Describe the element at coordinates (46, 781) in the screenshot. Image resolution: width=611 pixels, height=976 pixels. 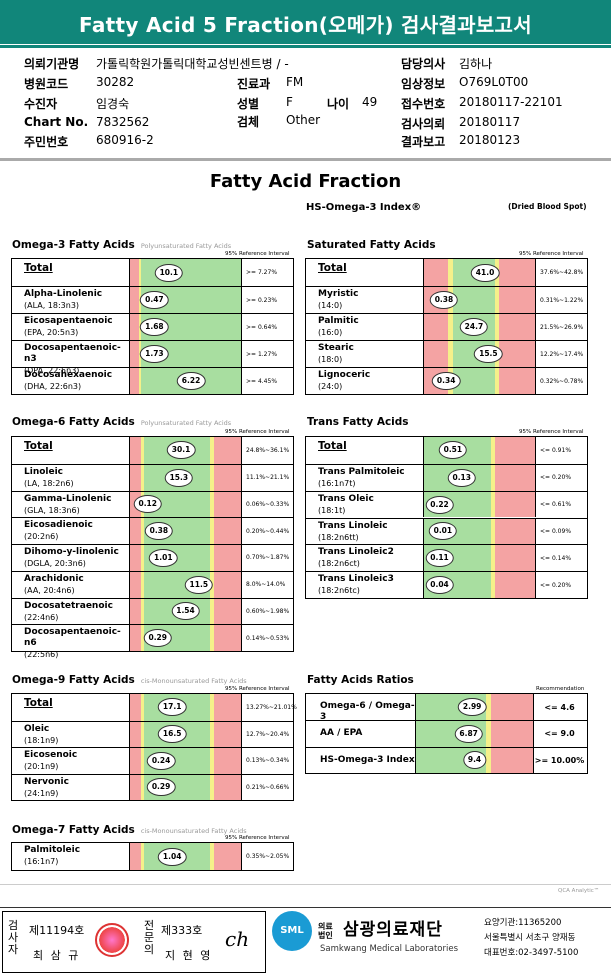
I see `row-label: Nervonic` at that location.